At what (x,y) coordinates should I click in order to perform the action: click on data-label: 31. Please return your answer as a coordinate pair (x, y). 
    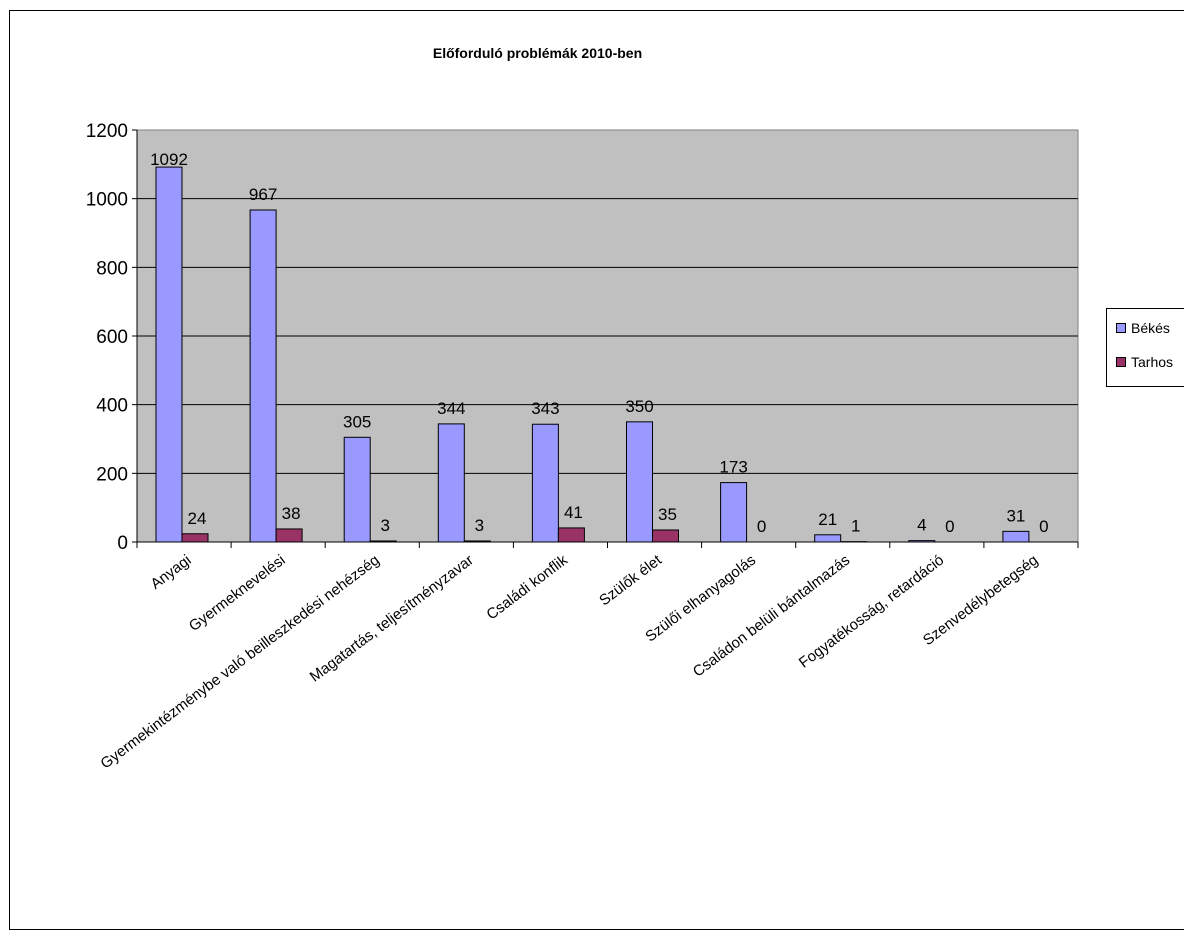
    Looking at the image, I should click on (1015, 515).